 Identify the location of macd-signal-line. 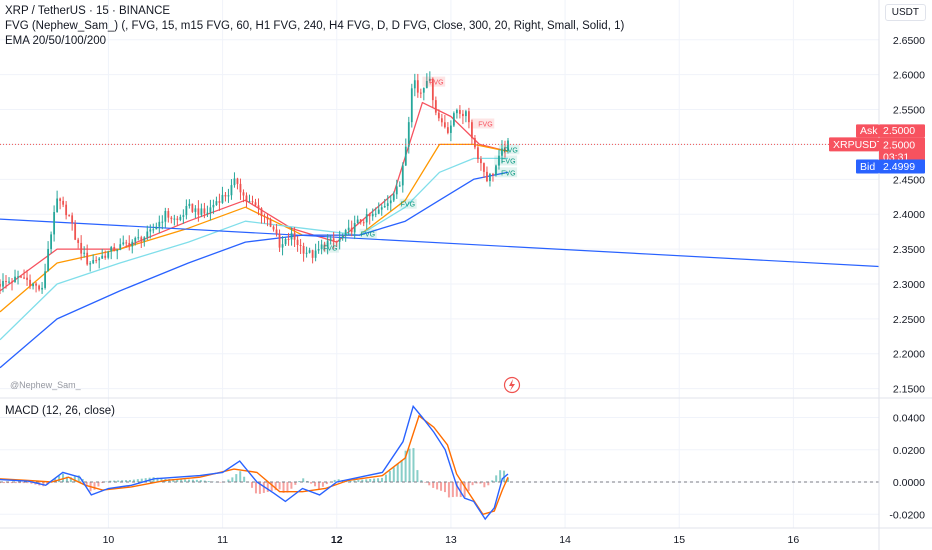
(254, 465).